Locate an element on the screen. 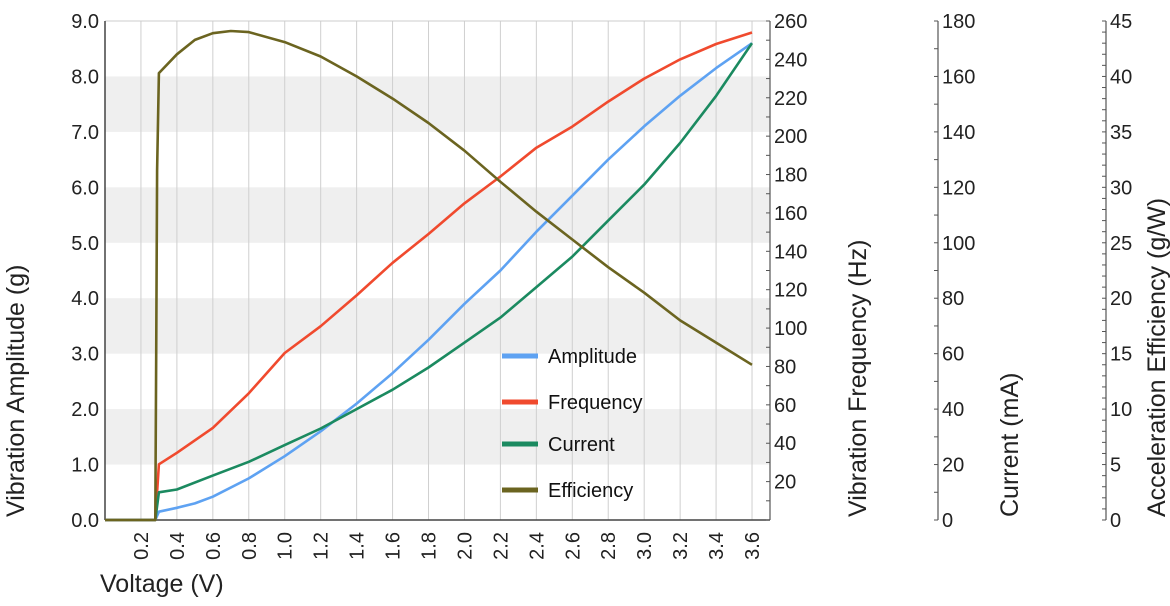 The width and height of the screenshot is (1170, 606). amplitude-tick-label: 6.0 is located at coordinates (85, 188).